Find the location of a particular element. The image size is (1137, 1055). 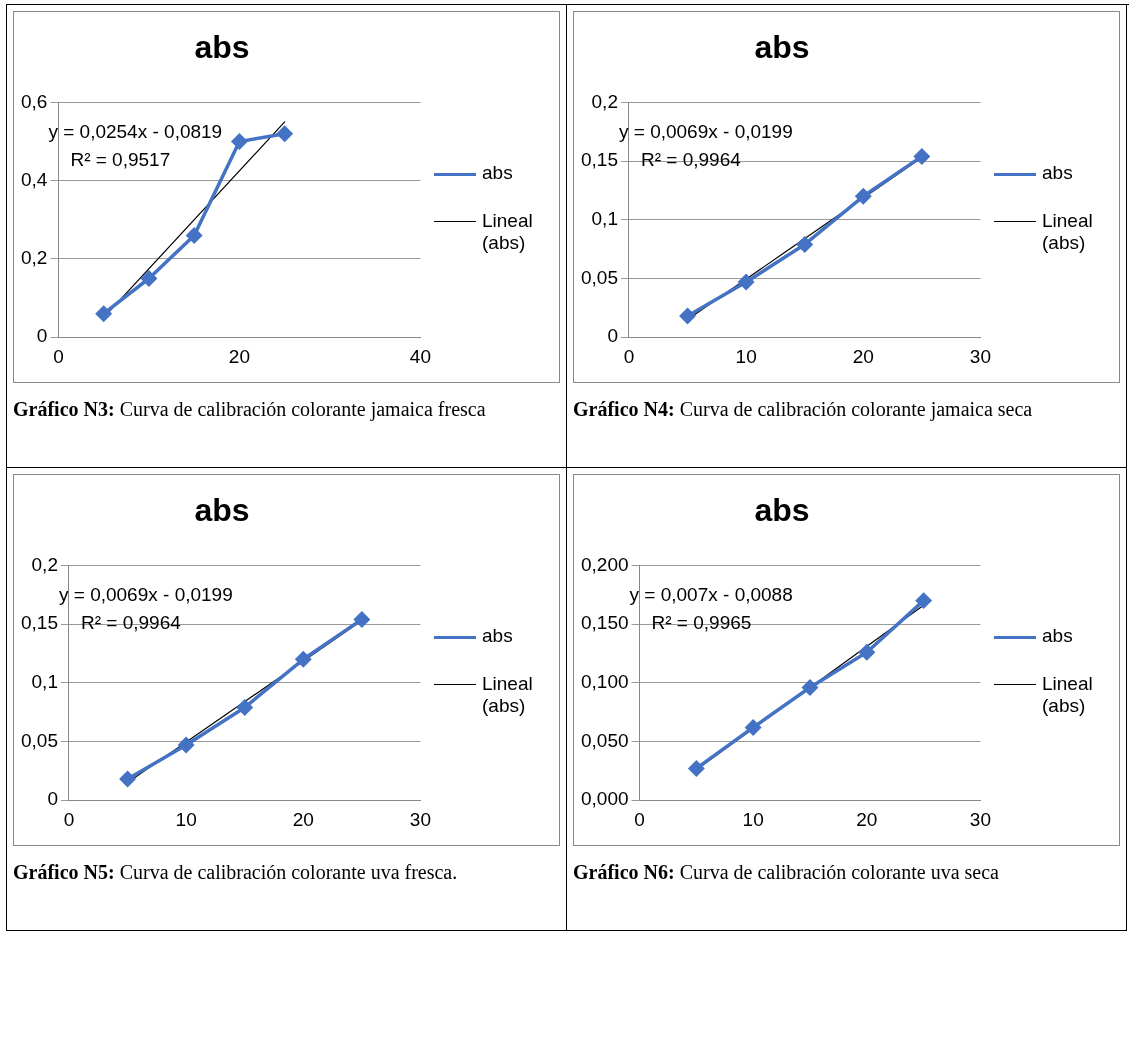

y-tick-label: 0,4 is located at coordinates (34, 179).